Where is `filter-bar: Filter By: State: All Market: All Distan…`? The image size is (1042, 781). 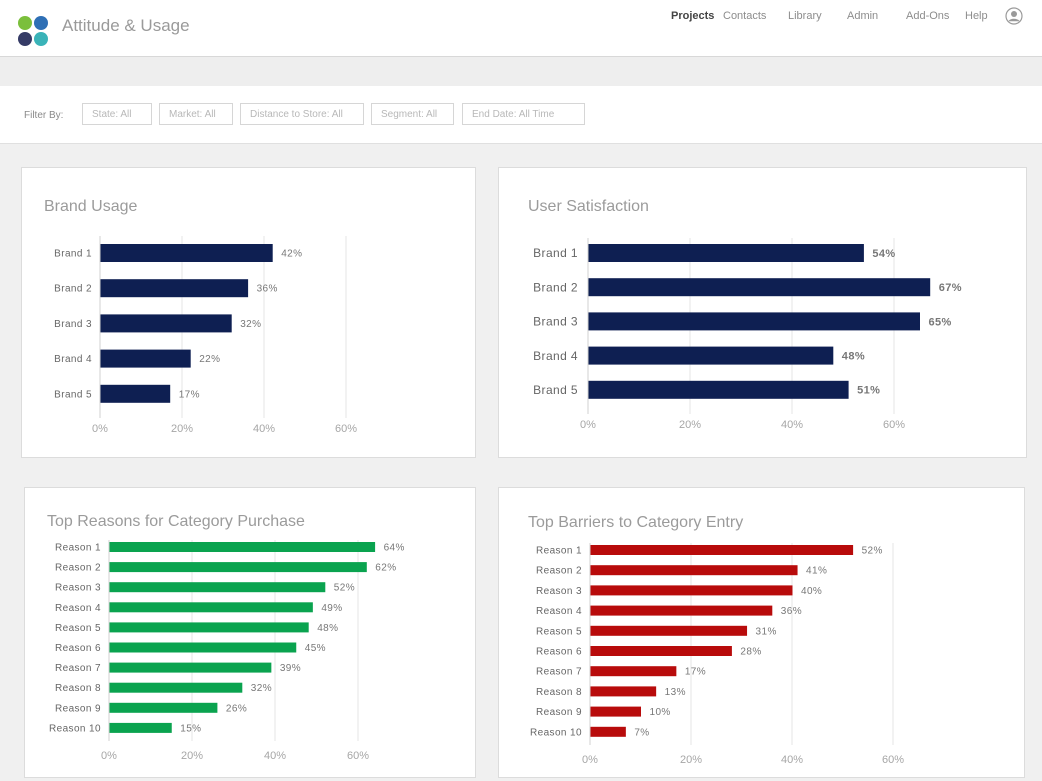 filter-bar: Filter By: State: All Market: All Distan… is located at coordinates (521, 115).